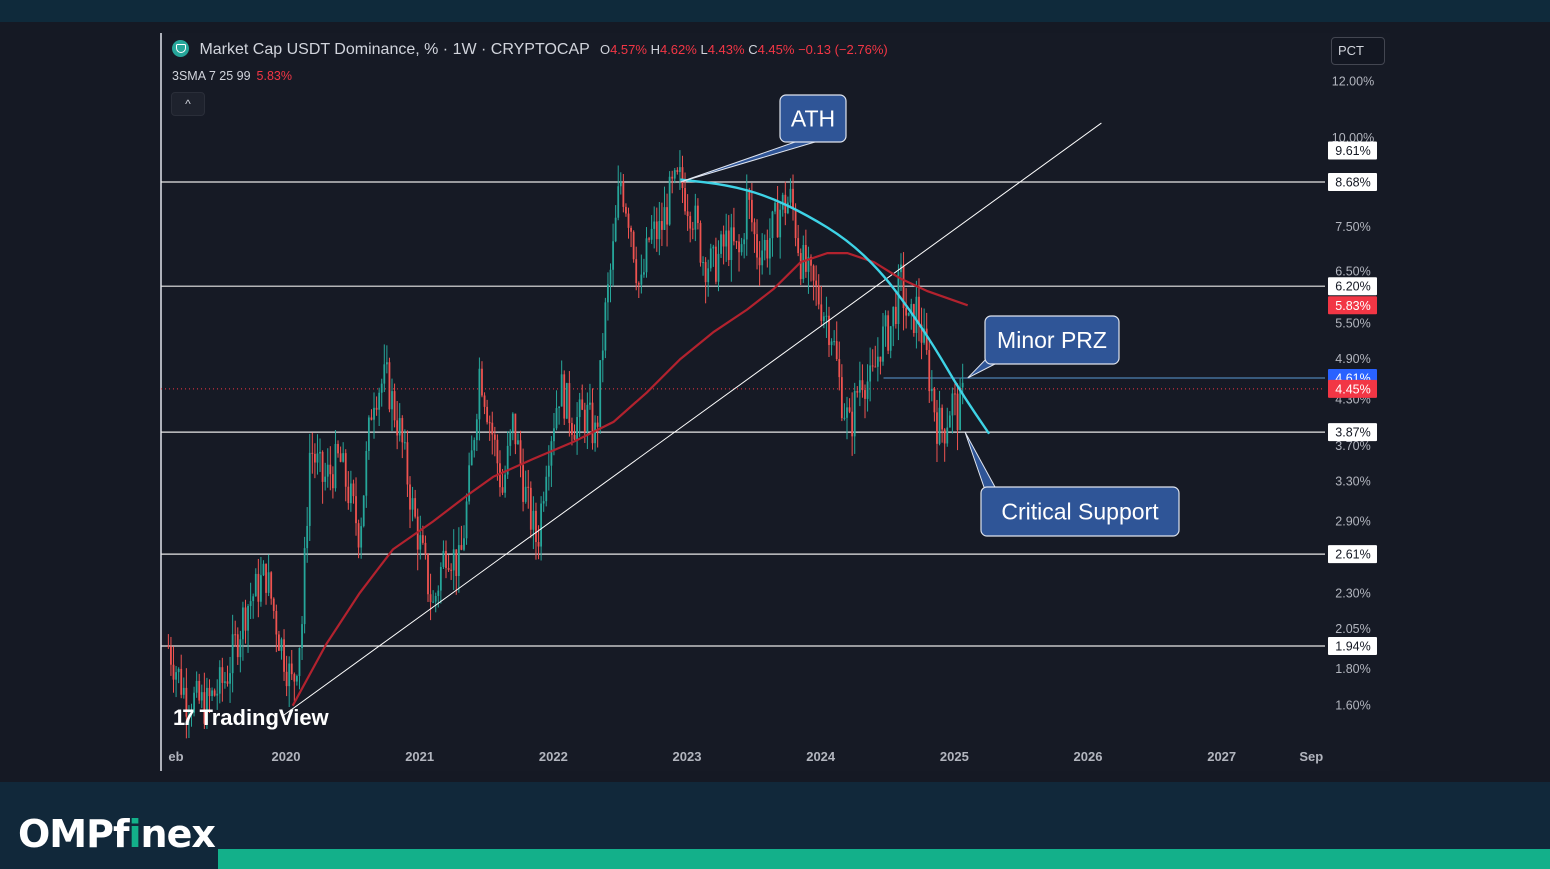  I want to click on tradingview-text: TradingView, so click(264, 717).